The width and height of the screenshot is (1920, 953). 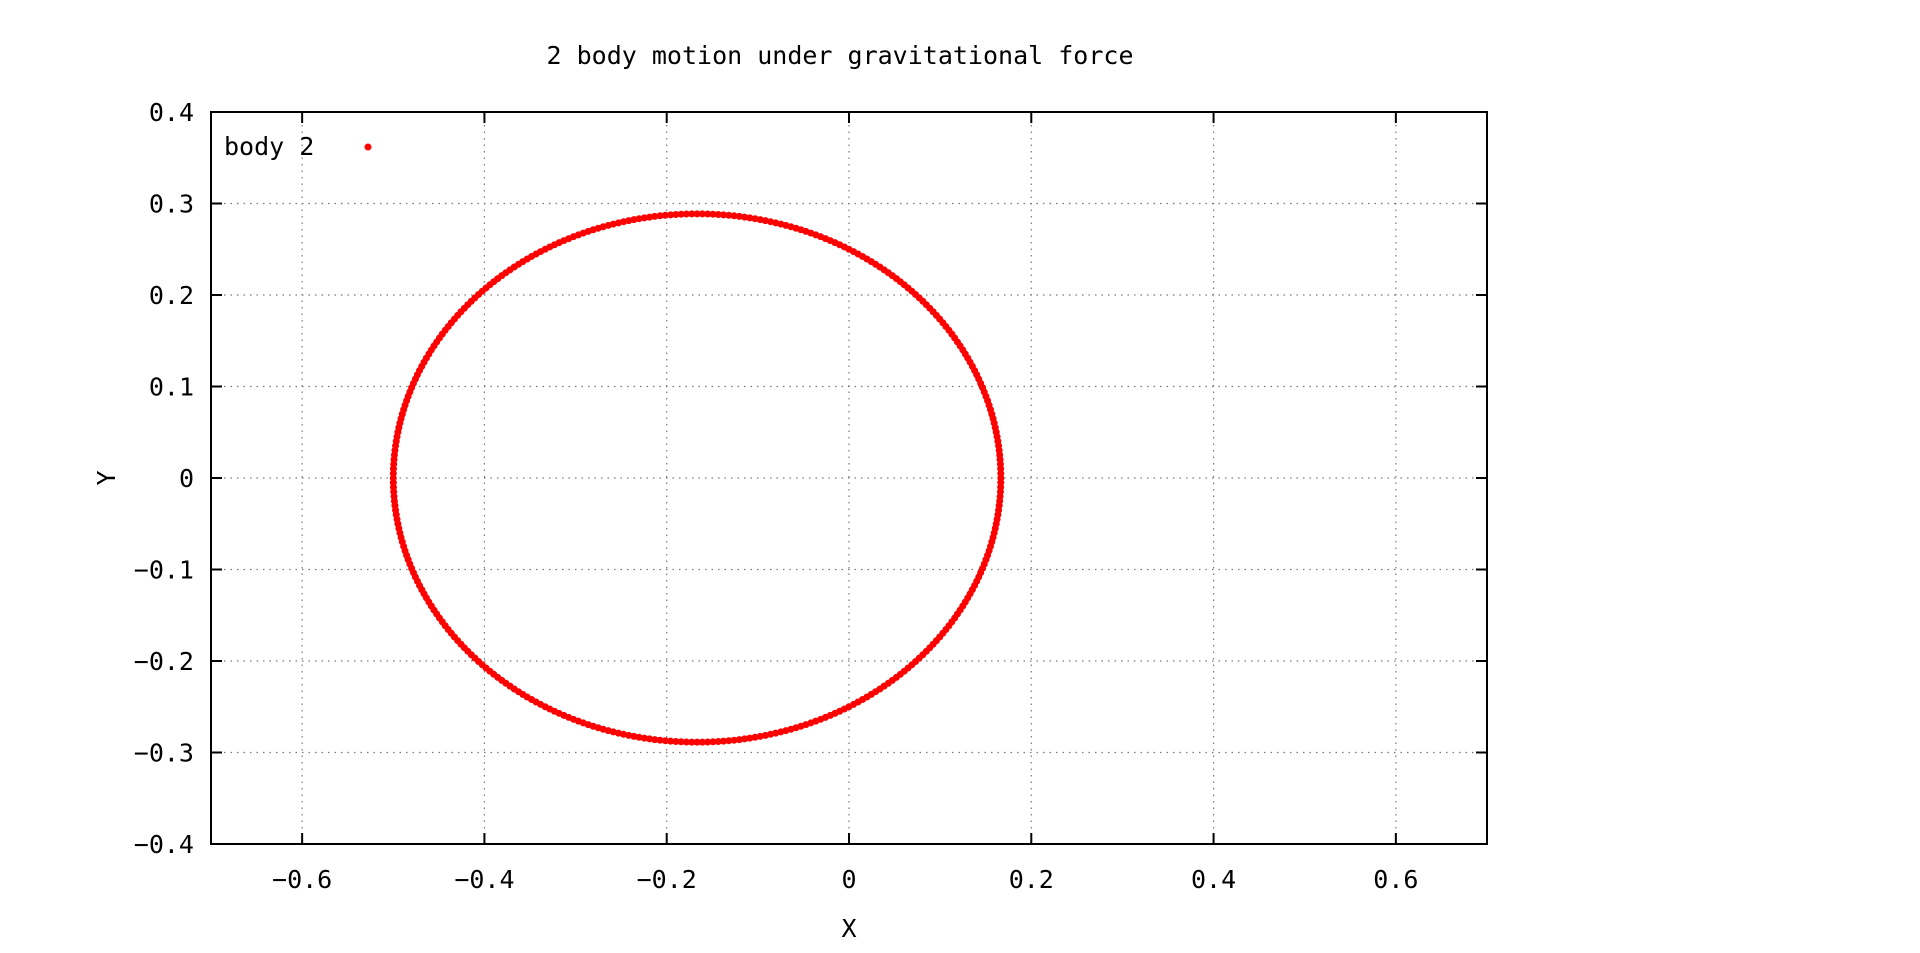 What do you see at coordinates (848, 928) in the screenshot?
I see `x-axis-label: X` at bounding box center [848, 928].